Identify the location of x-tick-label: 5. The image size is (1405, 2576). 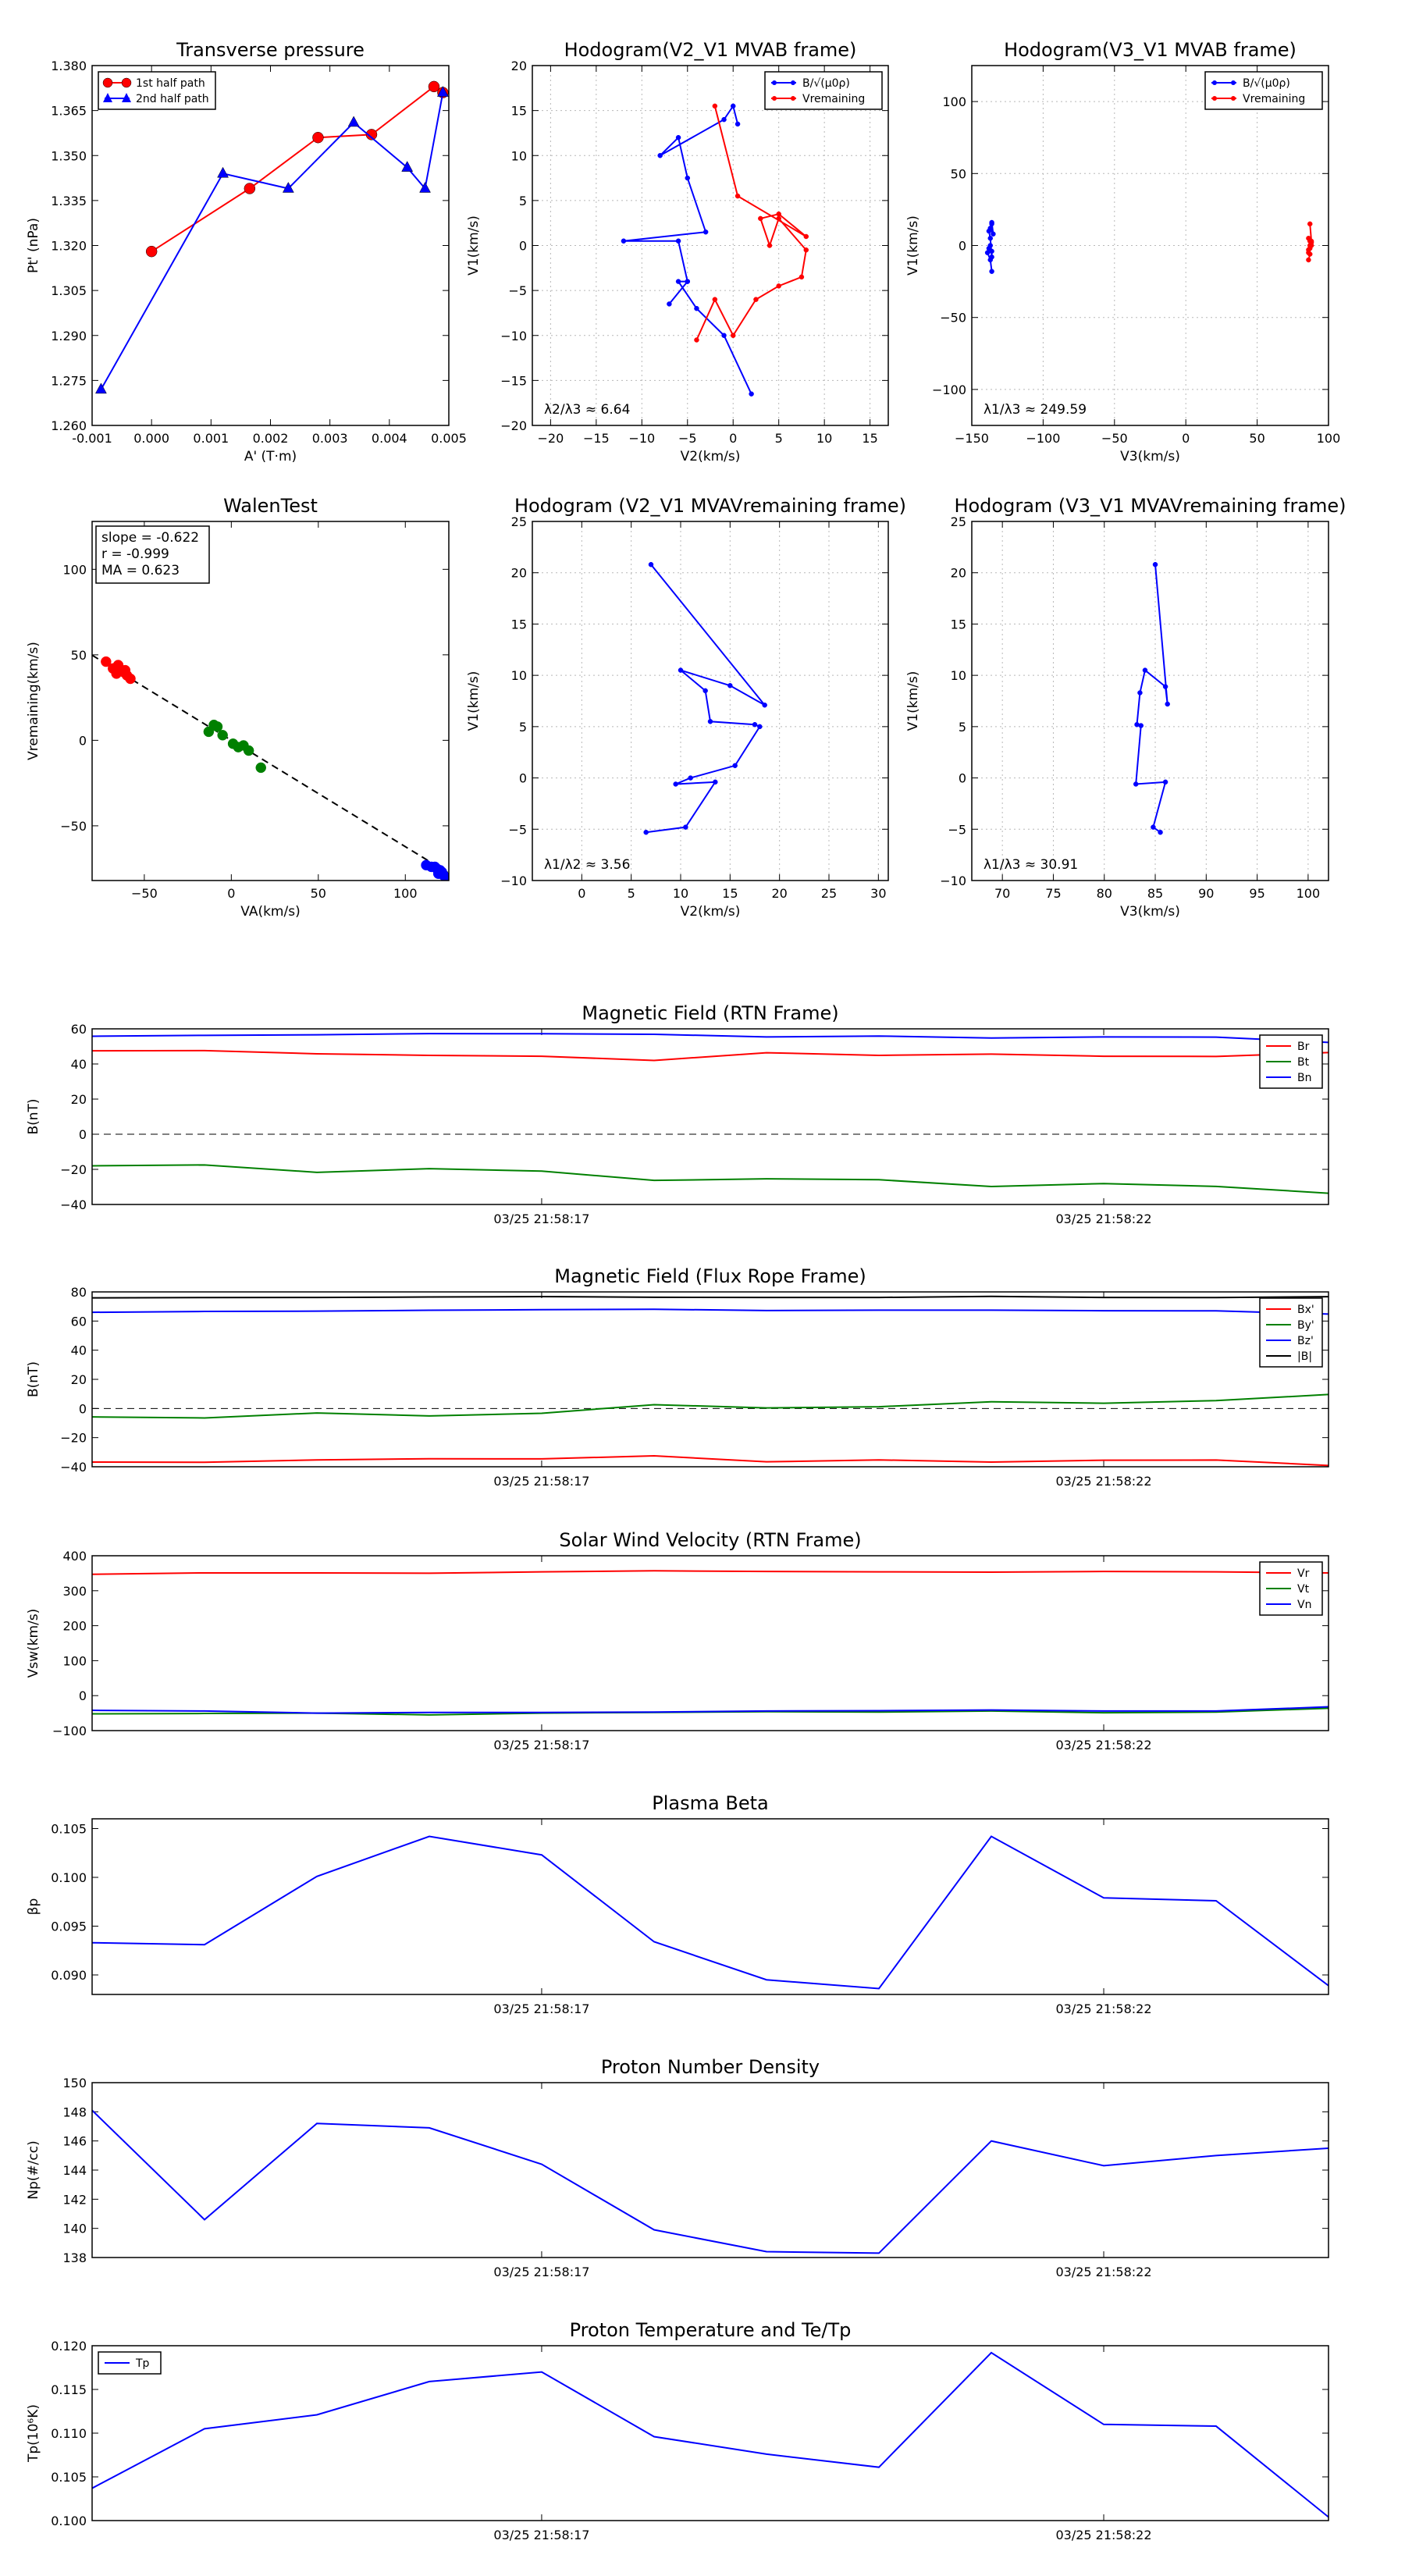
(779, 439).